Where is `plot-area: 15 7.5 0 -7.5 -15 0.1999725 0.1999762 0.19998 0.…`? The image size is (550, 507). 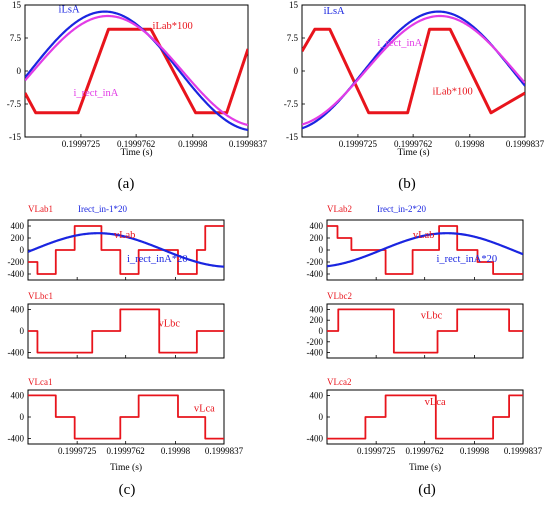
plot-area: 15 7.5 0 -7.5 -15 0.1999725 0.1999762 0.19998 0.… is located at coordinates (414, 74).